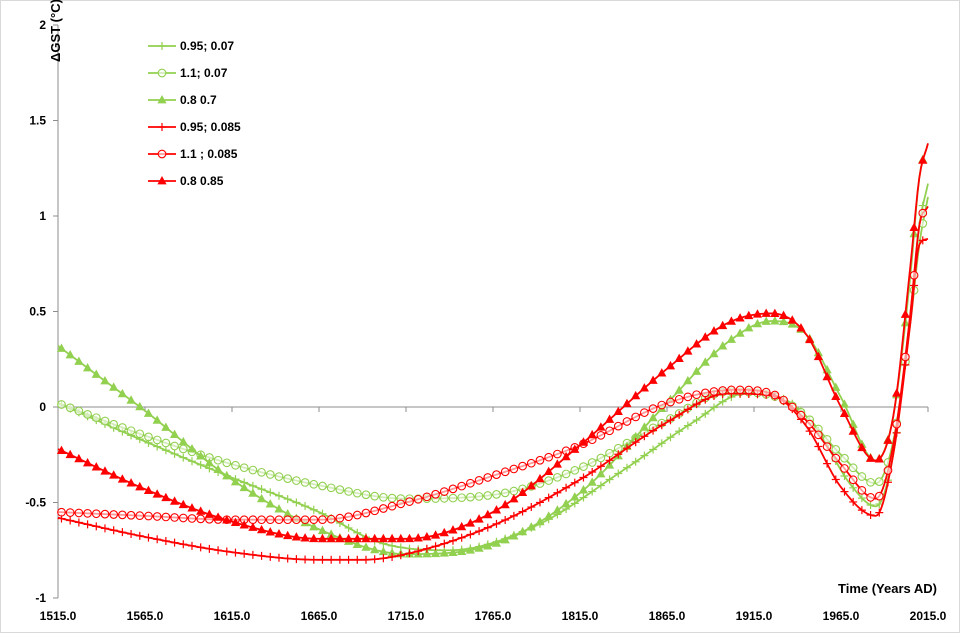  What do you see at coordinates (198, 100) in the screenshot?
I see `legend-label: 0.8 0.7` at bounding box center [198, 100].